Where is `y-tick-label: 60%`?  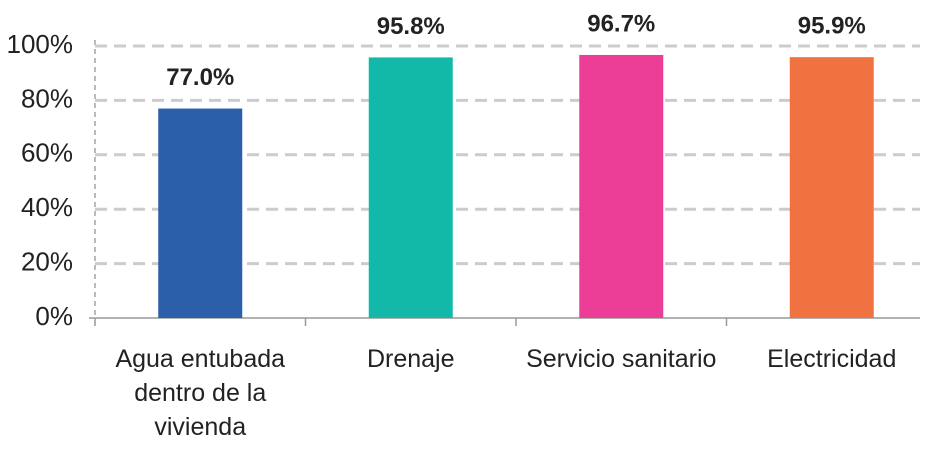 y-tick-label: 60% is located at coordinates (47, 153).